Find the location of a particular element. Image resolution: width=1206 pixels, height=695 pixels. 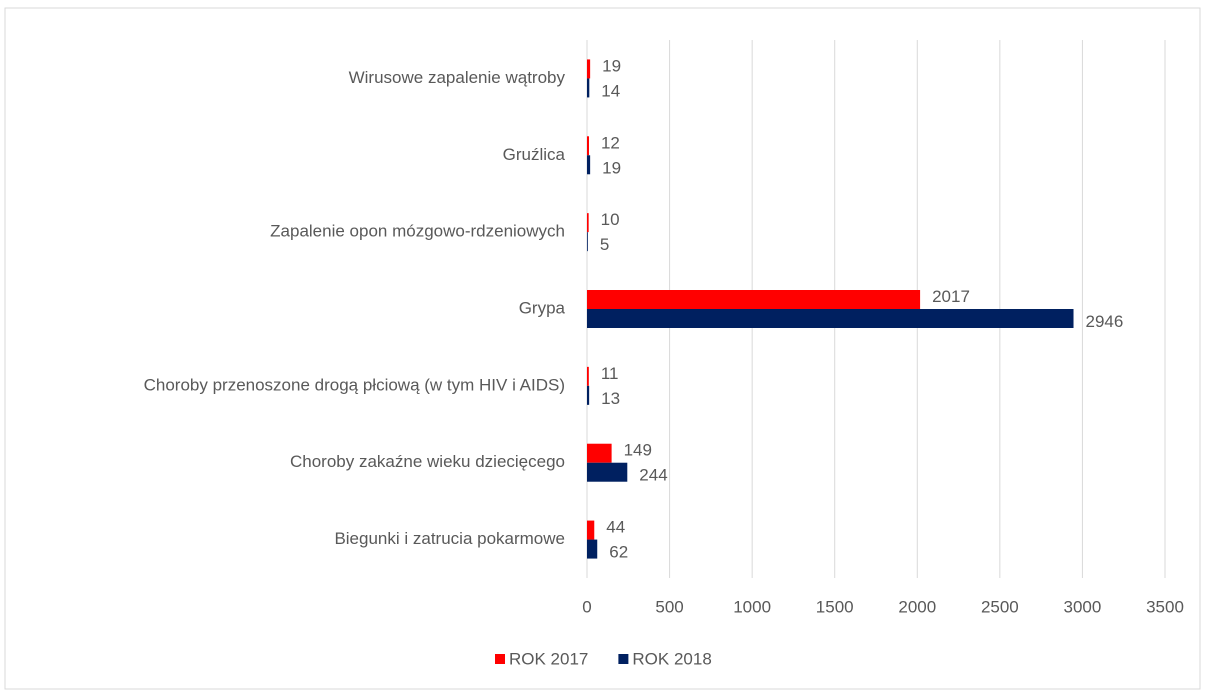

data-label: 5 is located at coordinates (604, 244).